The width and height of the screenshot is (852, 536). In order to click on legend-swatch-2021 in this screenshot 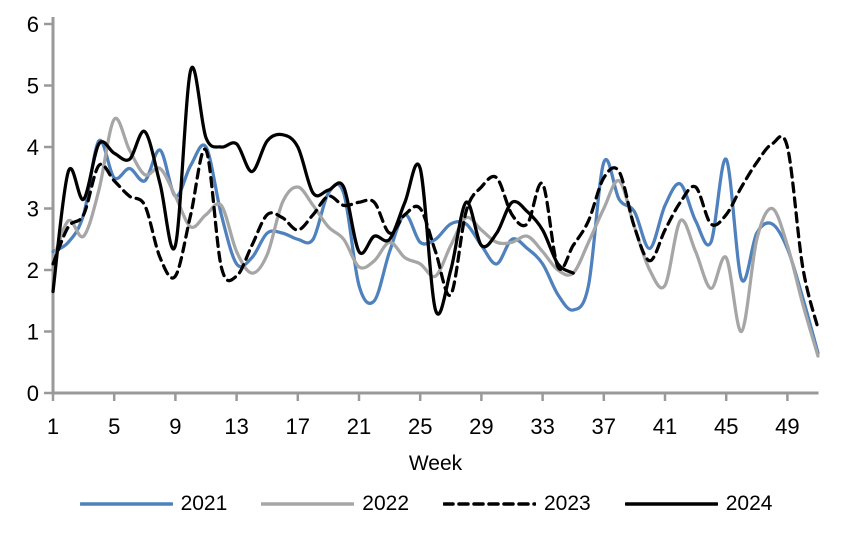, I will do `click(126, 503)`.